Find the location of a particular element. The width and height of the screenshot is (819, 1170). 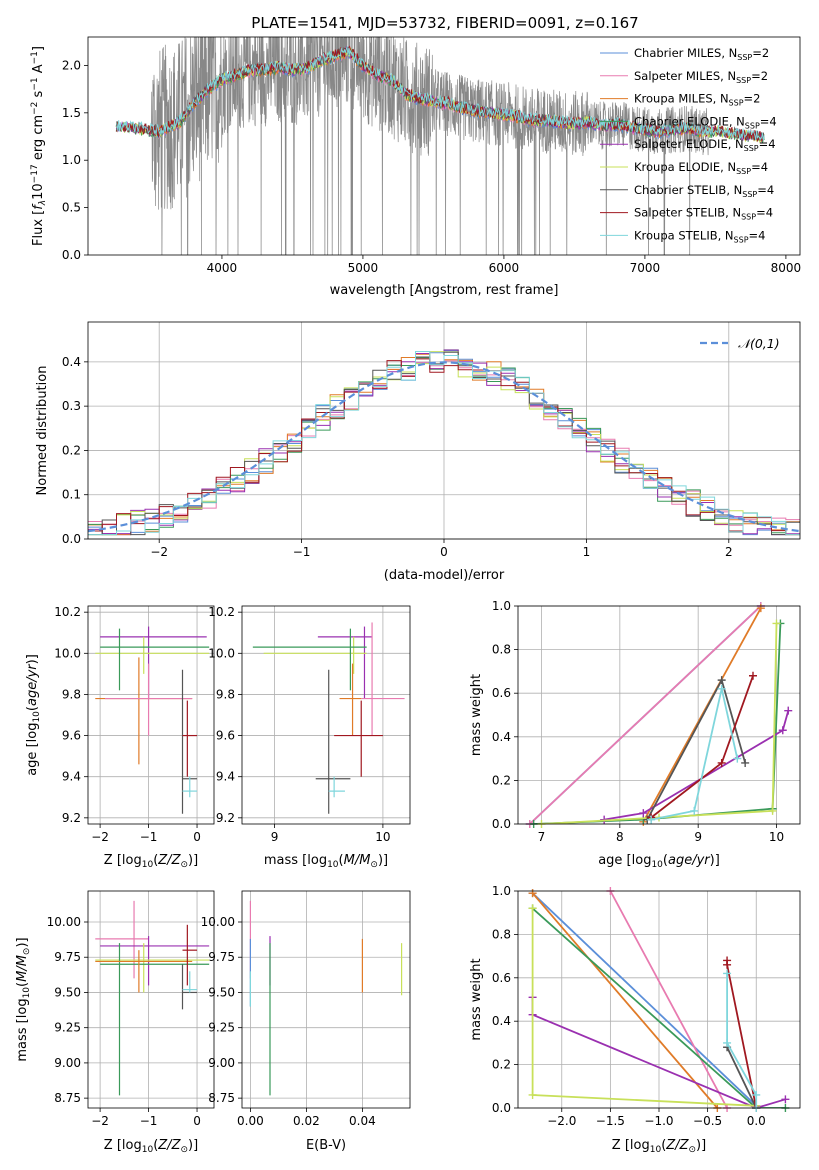

y-tick-label: 10.2 is located at coordinates (67, 612).